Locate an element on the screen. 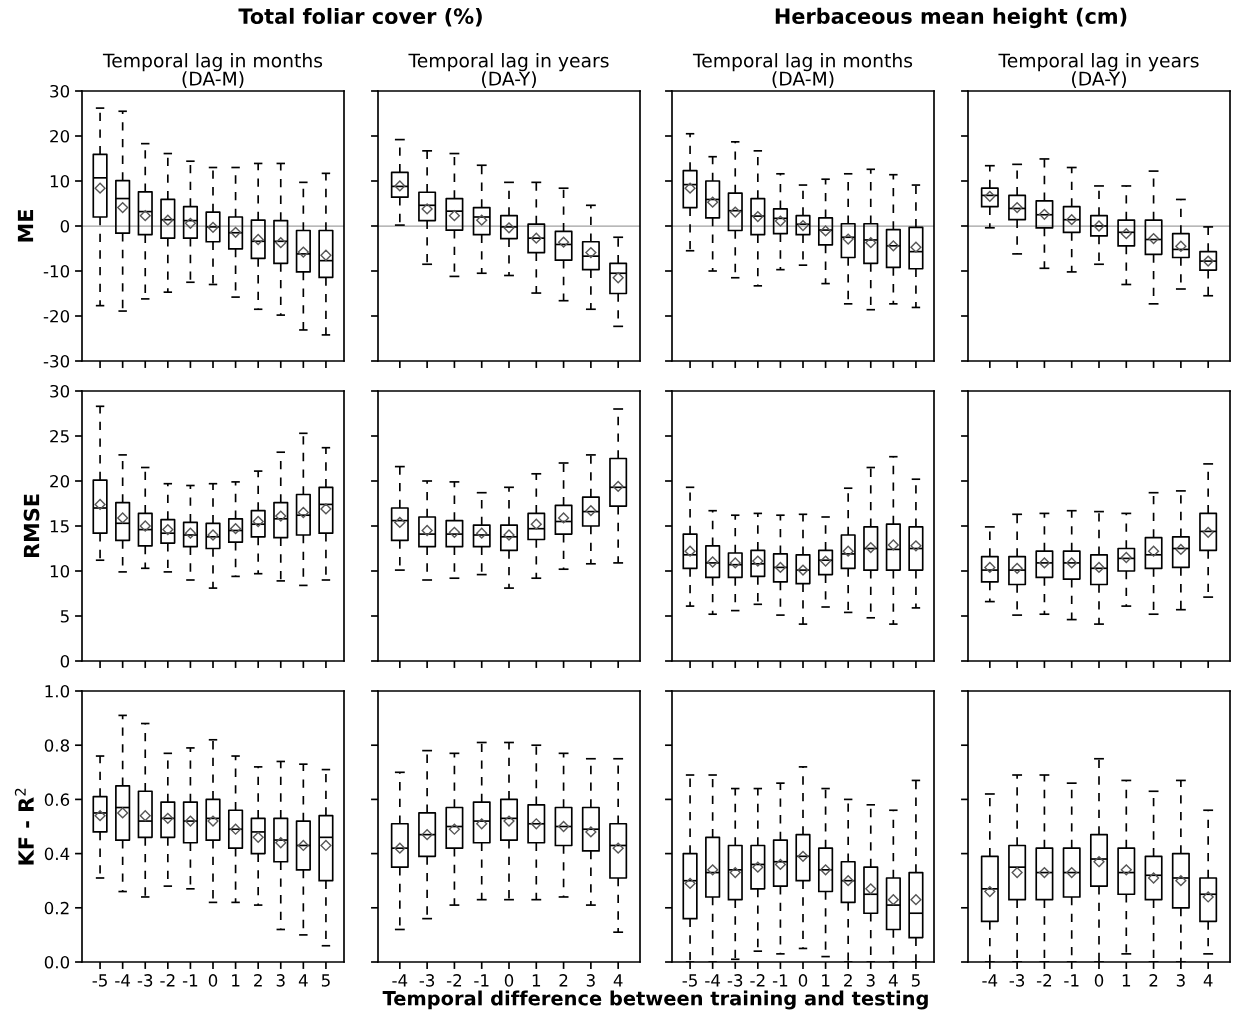 The width and height of the screenshot is (1236, 1015). y-tick-label: 5 is located at coordinates (64, 616).